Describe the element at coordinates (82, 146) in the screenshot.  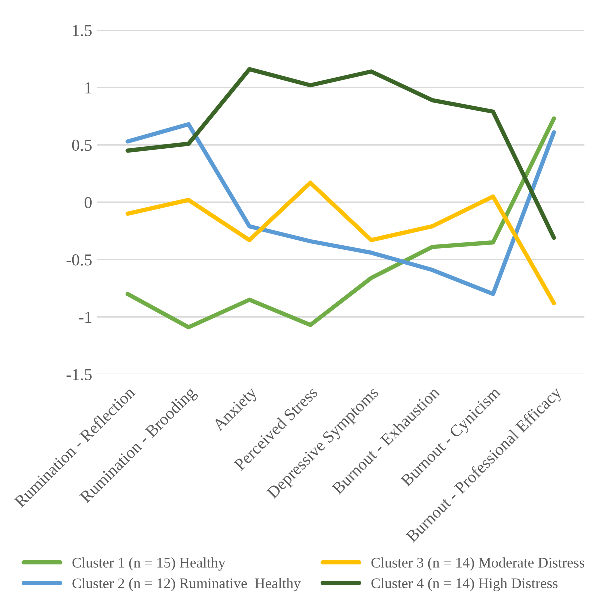
I see `y-tick-label: 0.5` at that location.